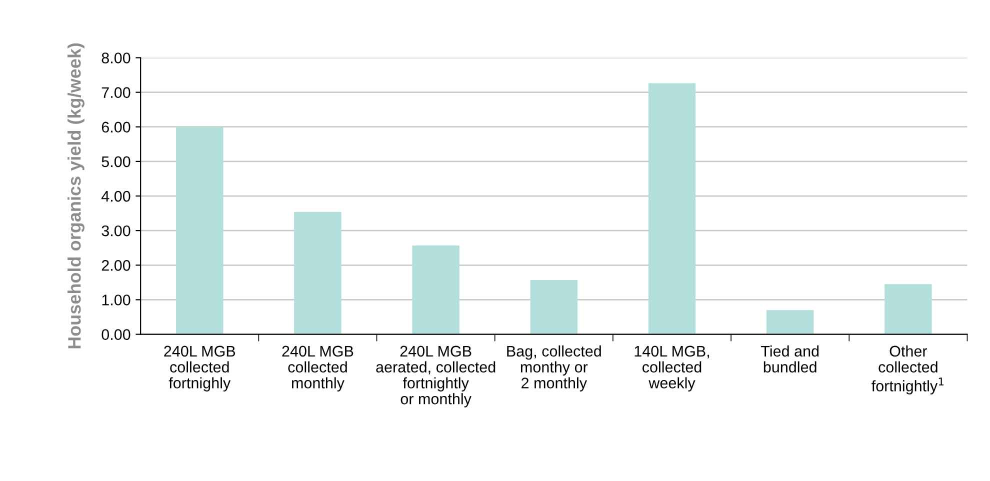 Image resolution: width=990 pixels, height=481 pixels. I want to click on x-tick-label: Bag, collected monthy or 2 monthly, so click(554, 368).